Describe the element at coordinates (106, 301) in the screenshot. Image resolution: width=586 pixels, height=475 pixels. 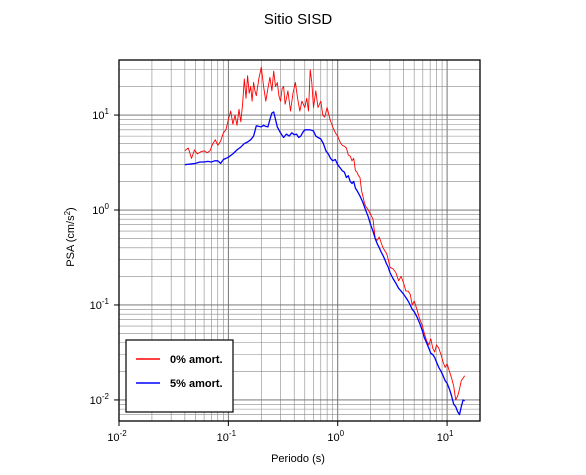
I see `y-tick-exp: -1` at that location.